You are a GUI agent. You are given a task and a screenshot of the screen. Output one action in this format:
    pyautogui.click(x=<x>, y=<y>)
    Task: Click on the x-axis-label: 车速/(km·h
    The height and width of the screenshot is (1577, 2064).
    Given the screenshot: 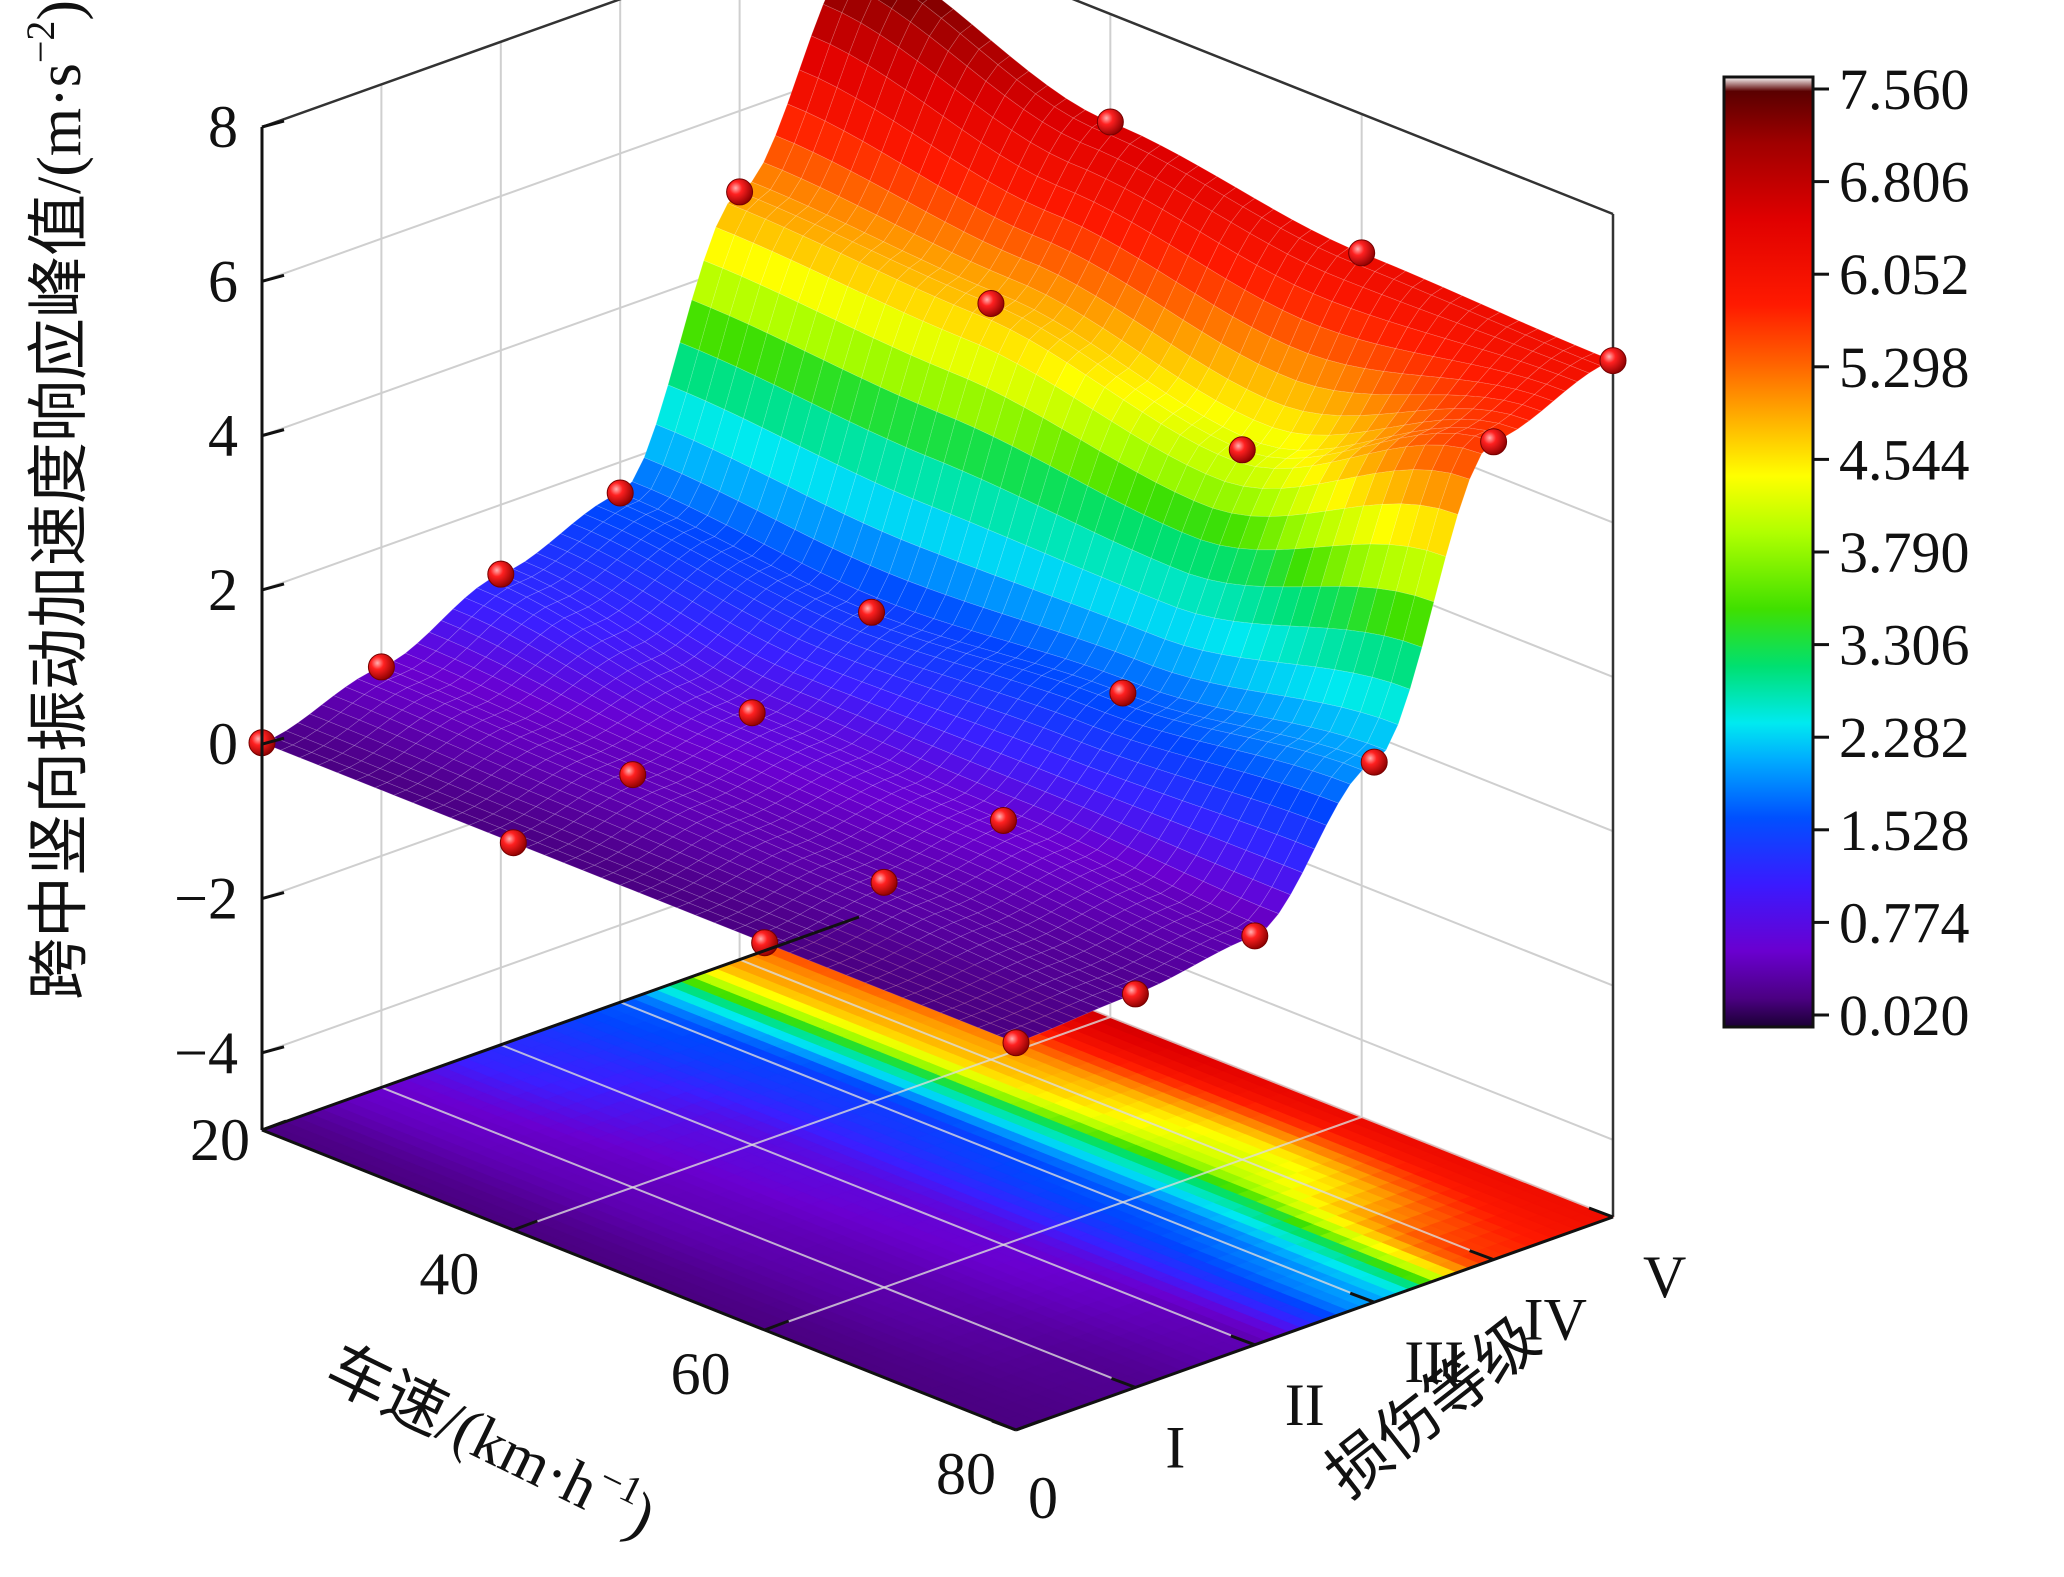 What is the action you would take?
    pyautogui.click(x=462, y=1427)
    